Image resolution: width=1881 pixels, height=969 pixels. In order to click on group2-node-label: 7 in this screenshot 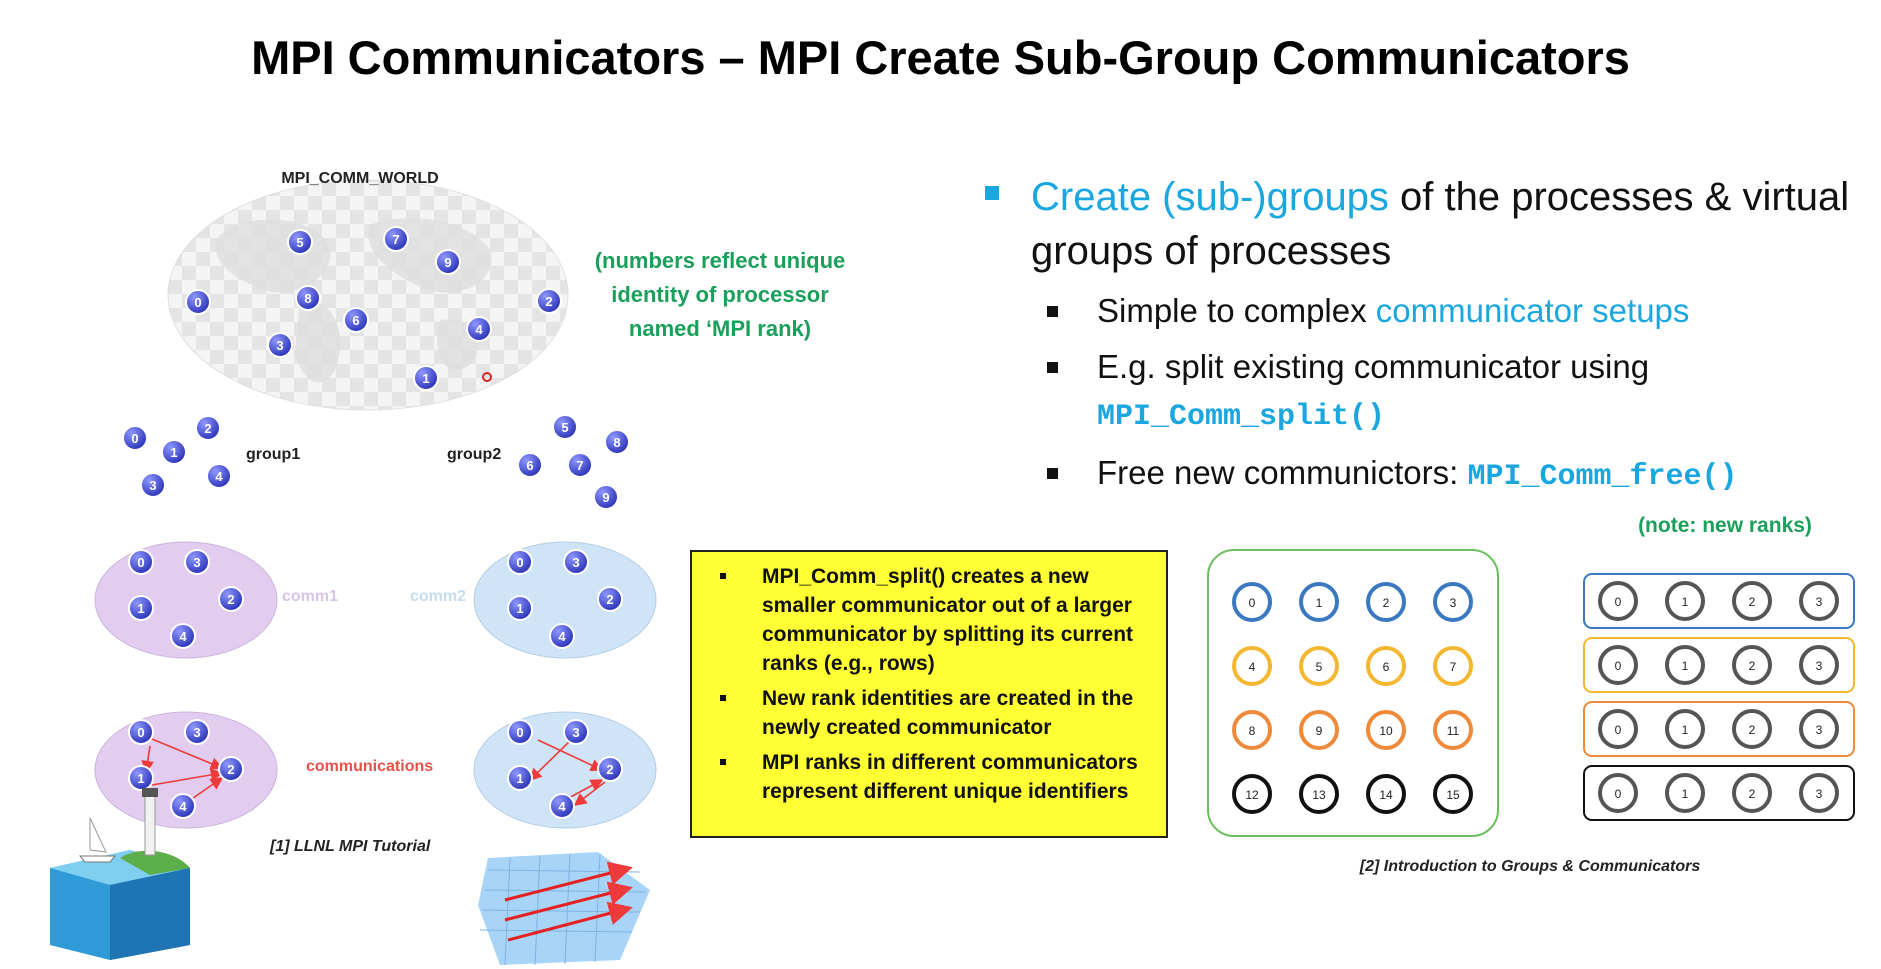, I will do `click(579, 465)`.